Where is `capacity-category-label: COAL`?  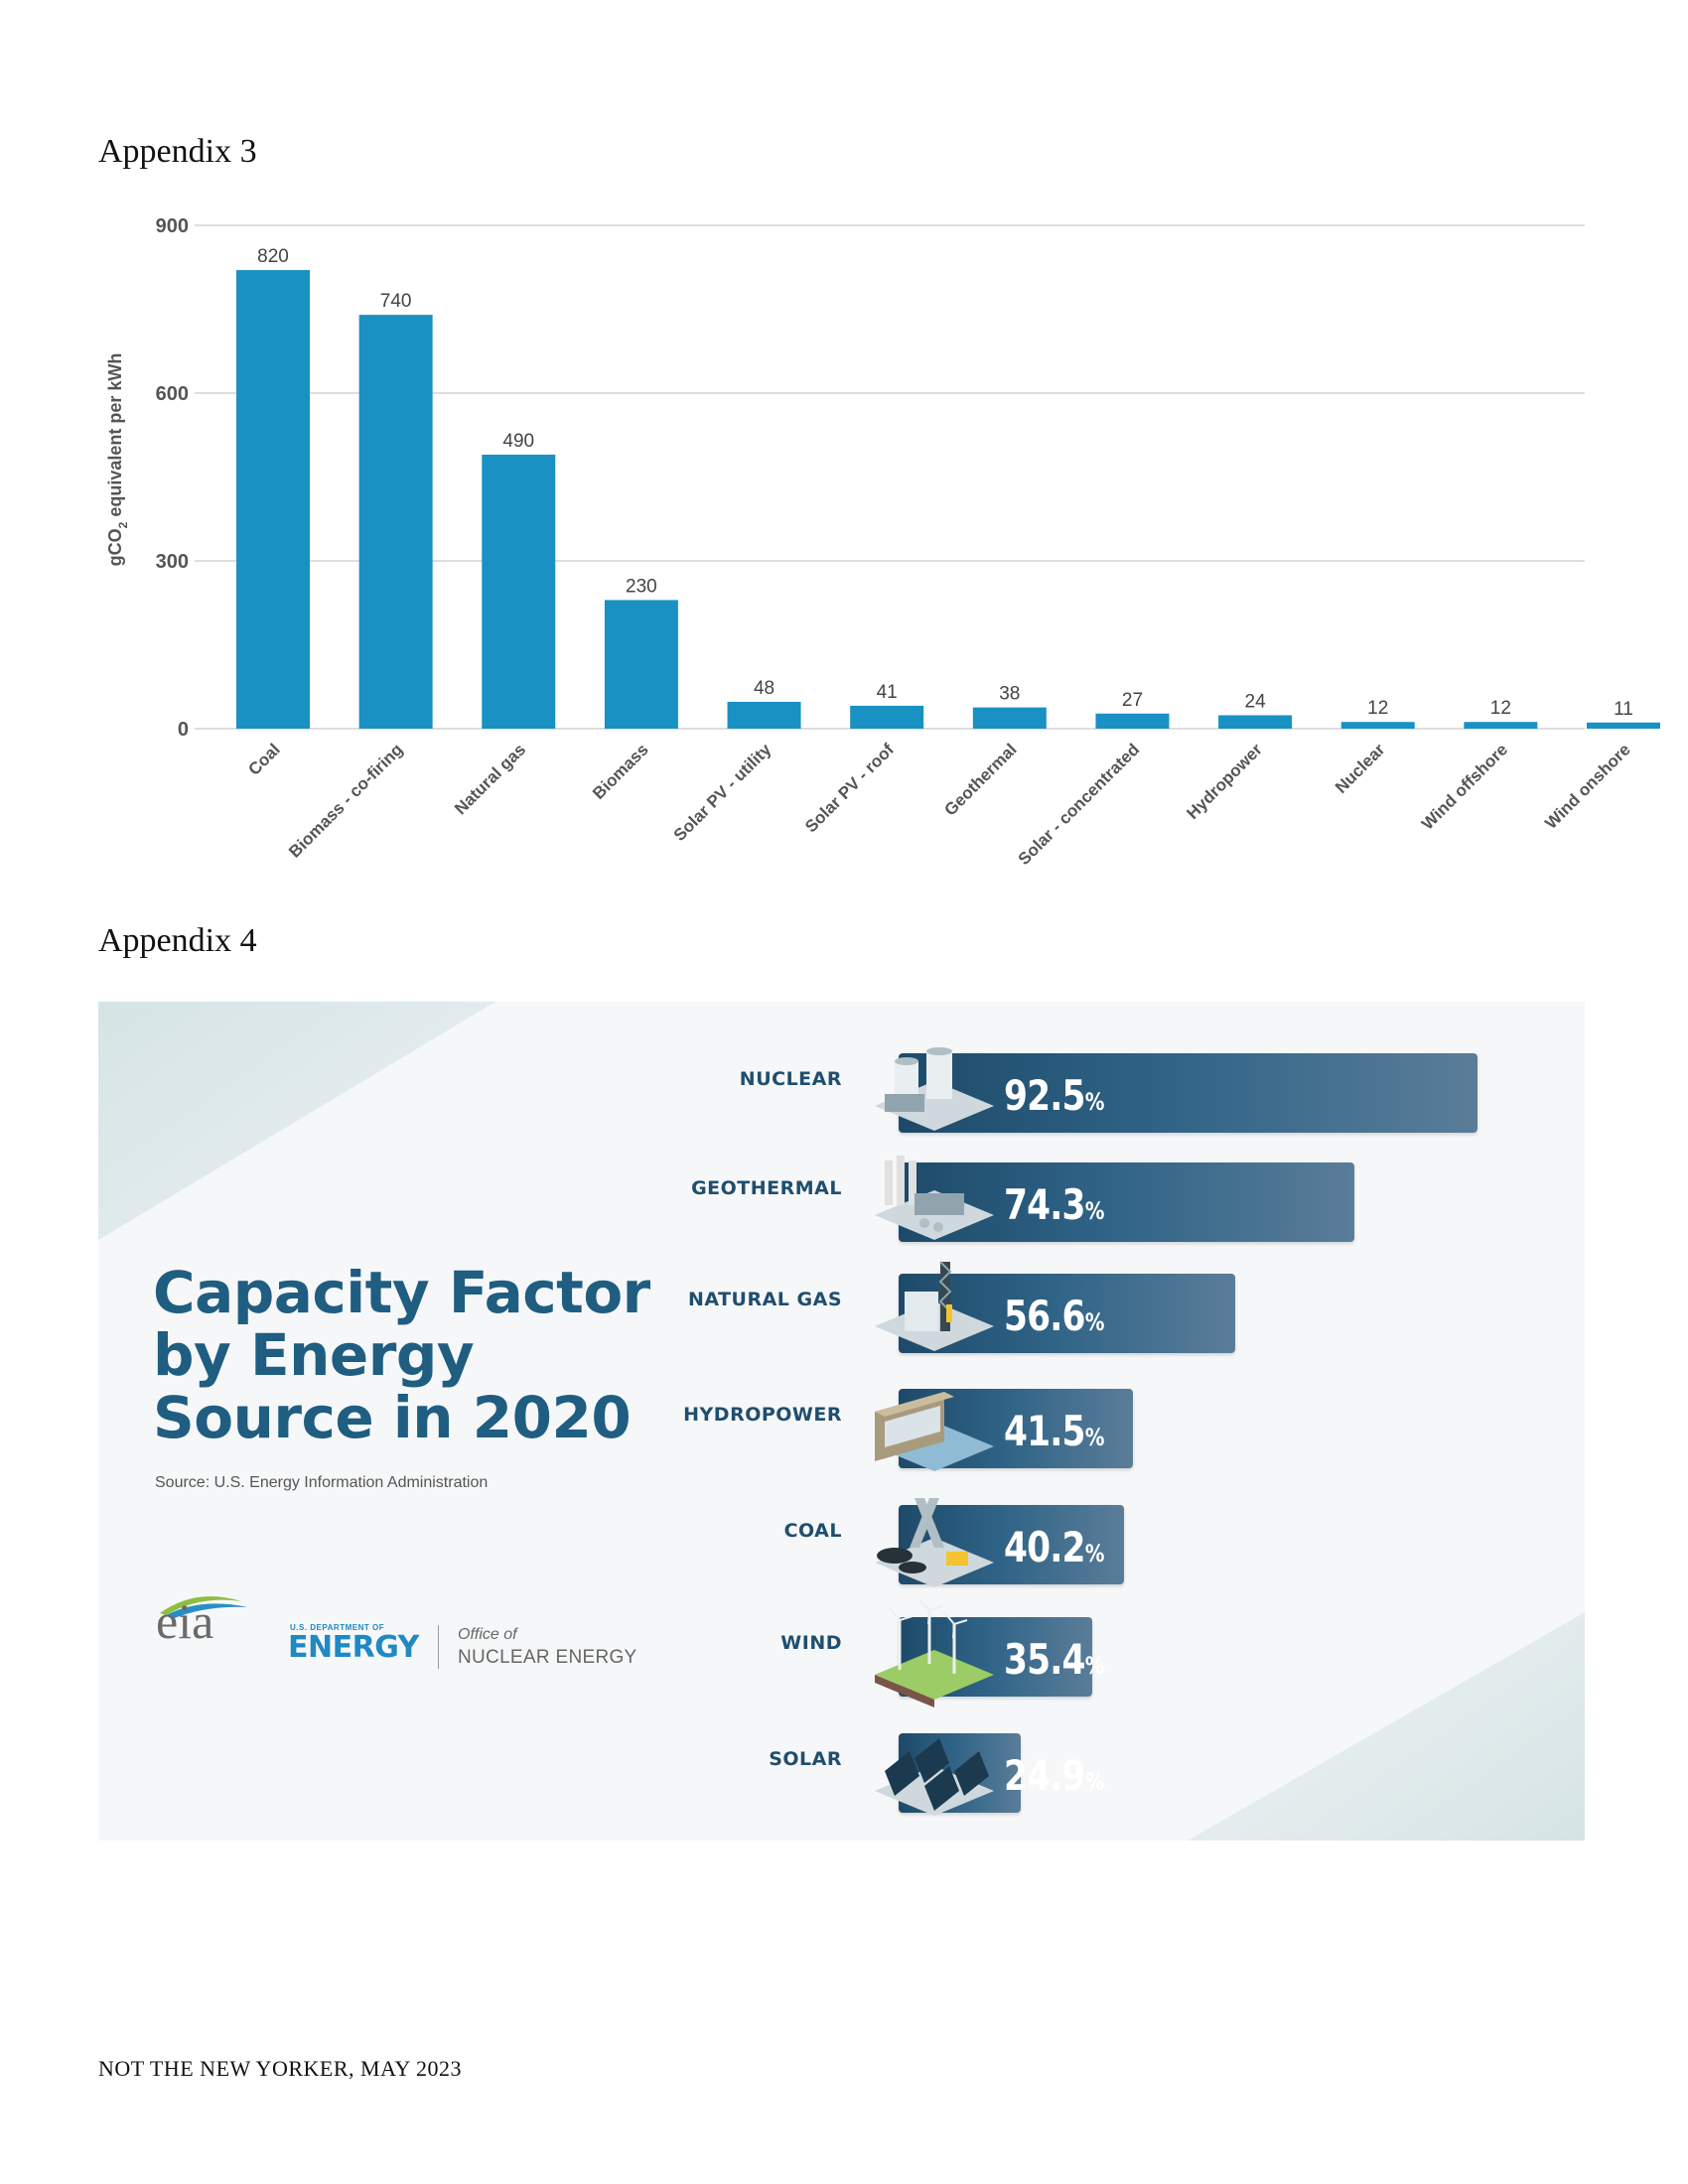 capacity-category-label: COAL is located at coordinates (812, 1531).